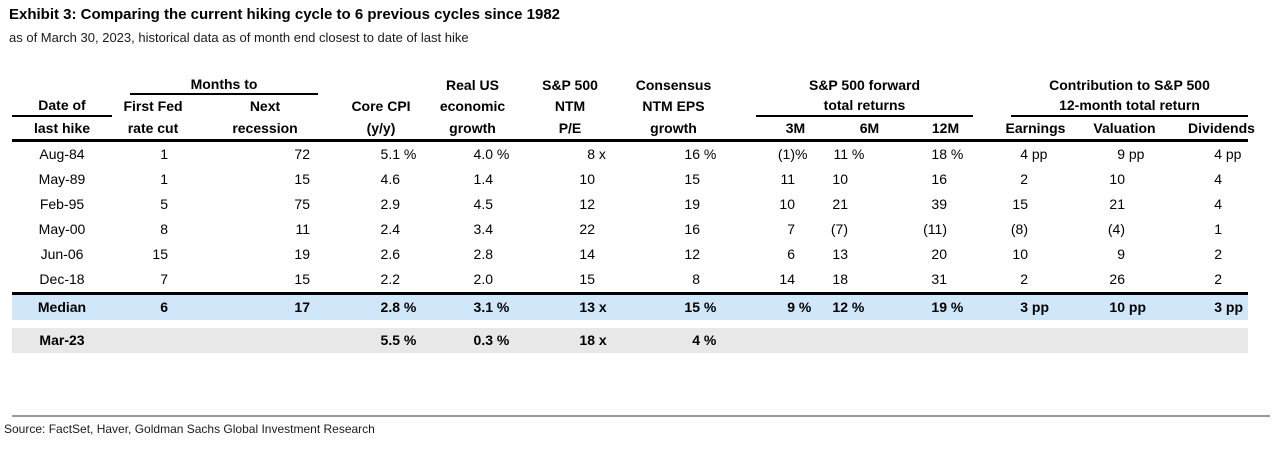  Describe the element at coordinates (1024, 307) in the screenshot. I see `cell-value: 3` at that location.